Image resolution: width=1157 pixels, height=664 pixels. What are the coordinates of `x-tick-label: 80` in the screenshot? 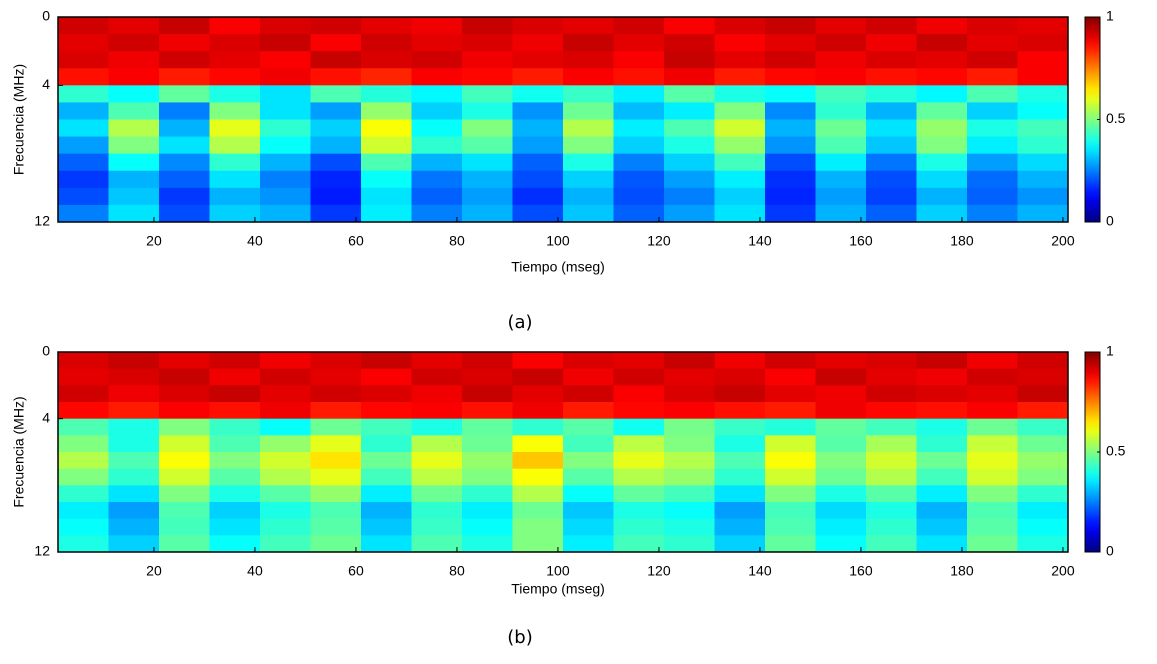 It's located at (457, 571).